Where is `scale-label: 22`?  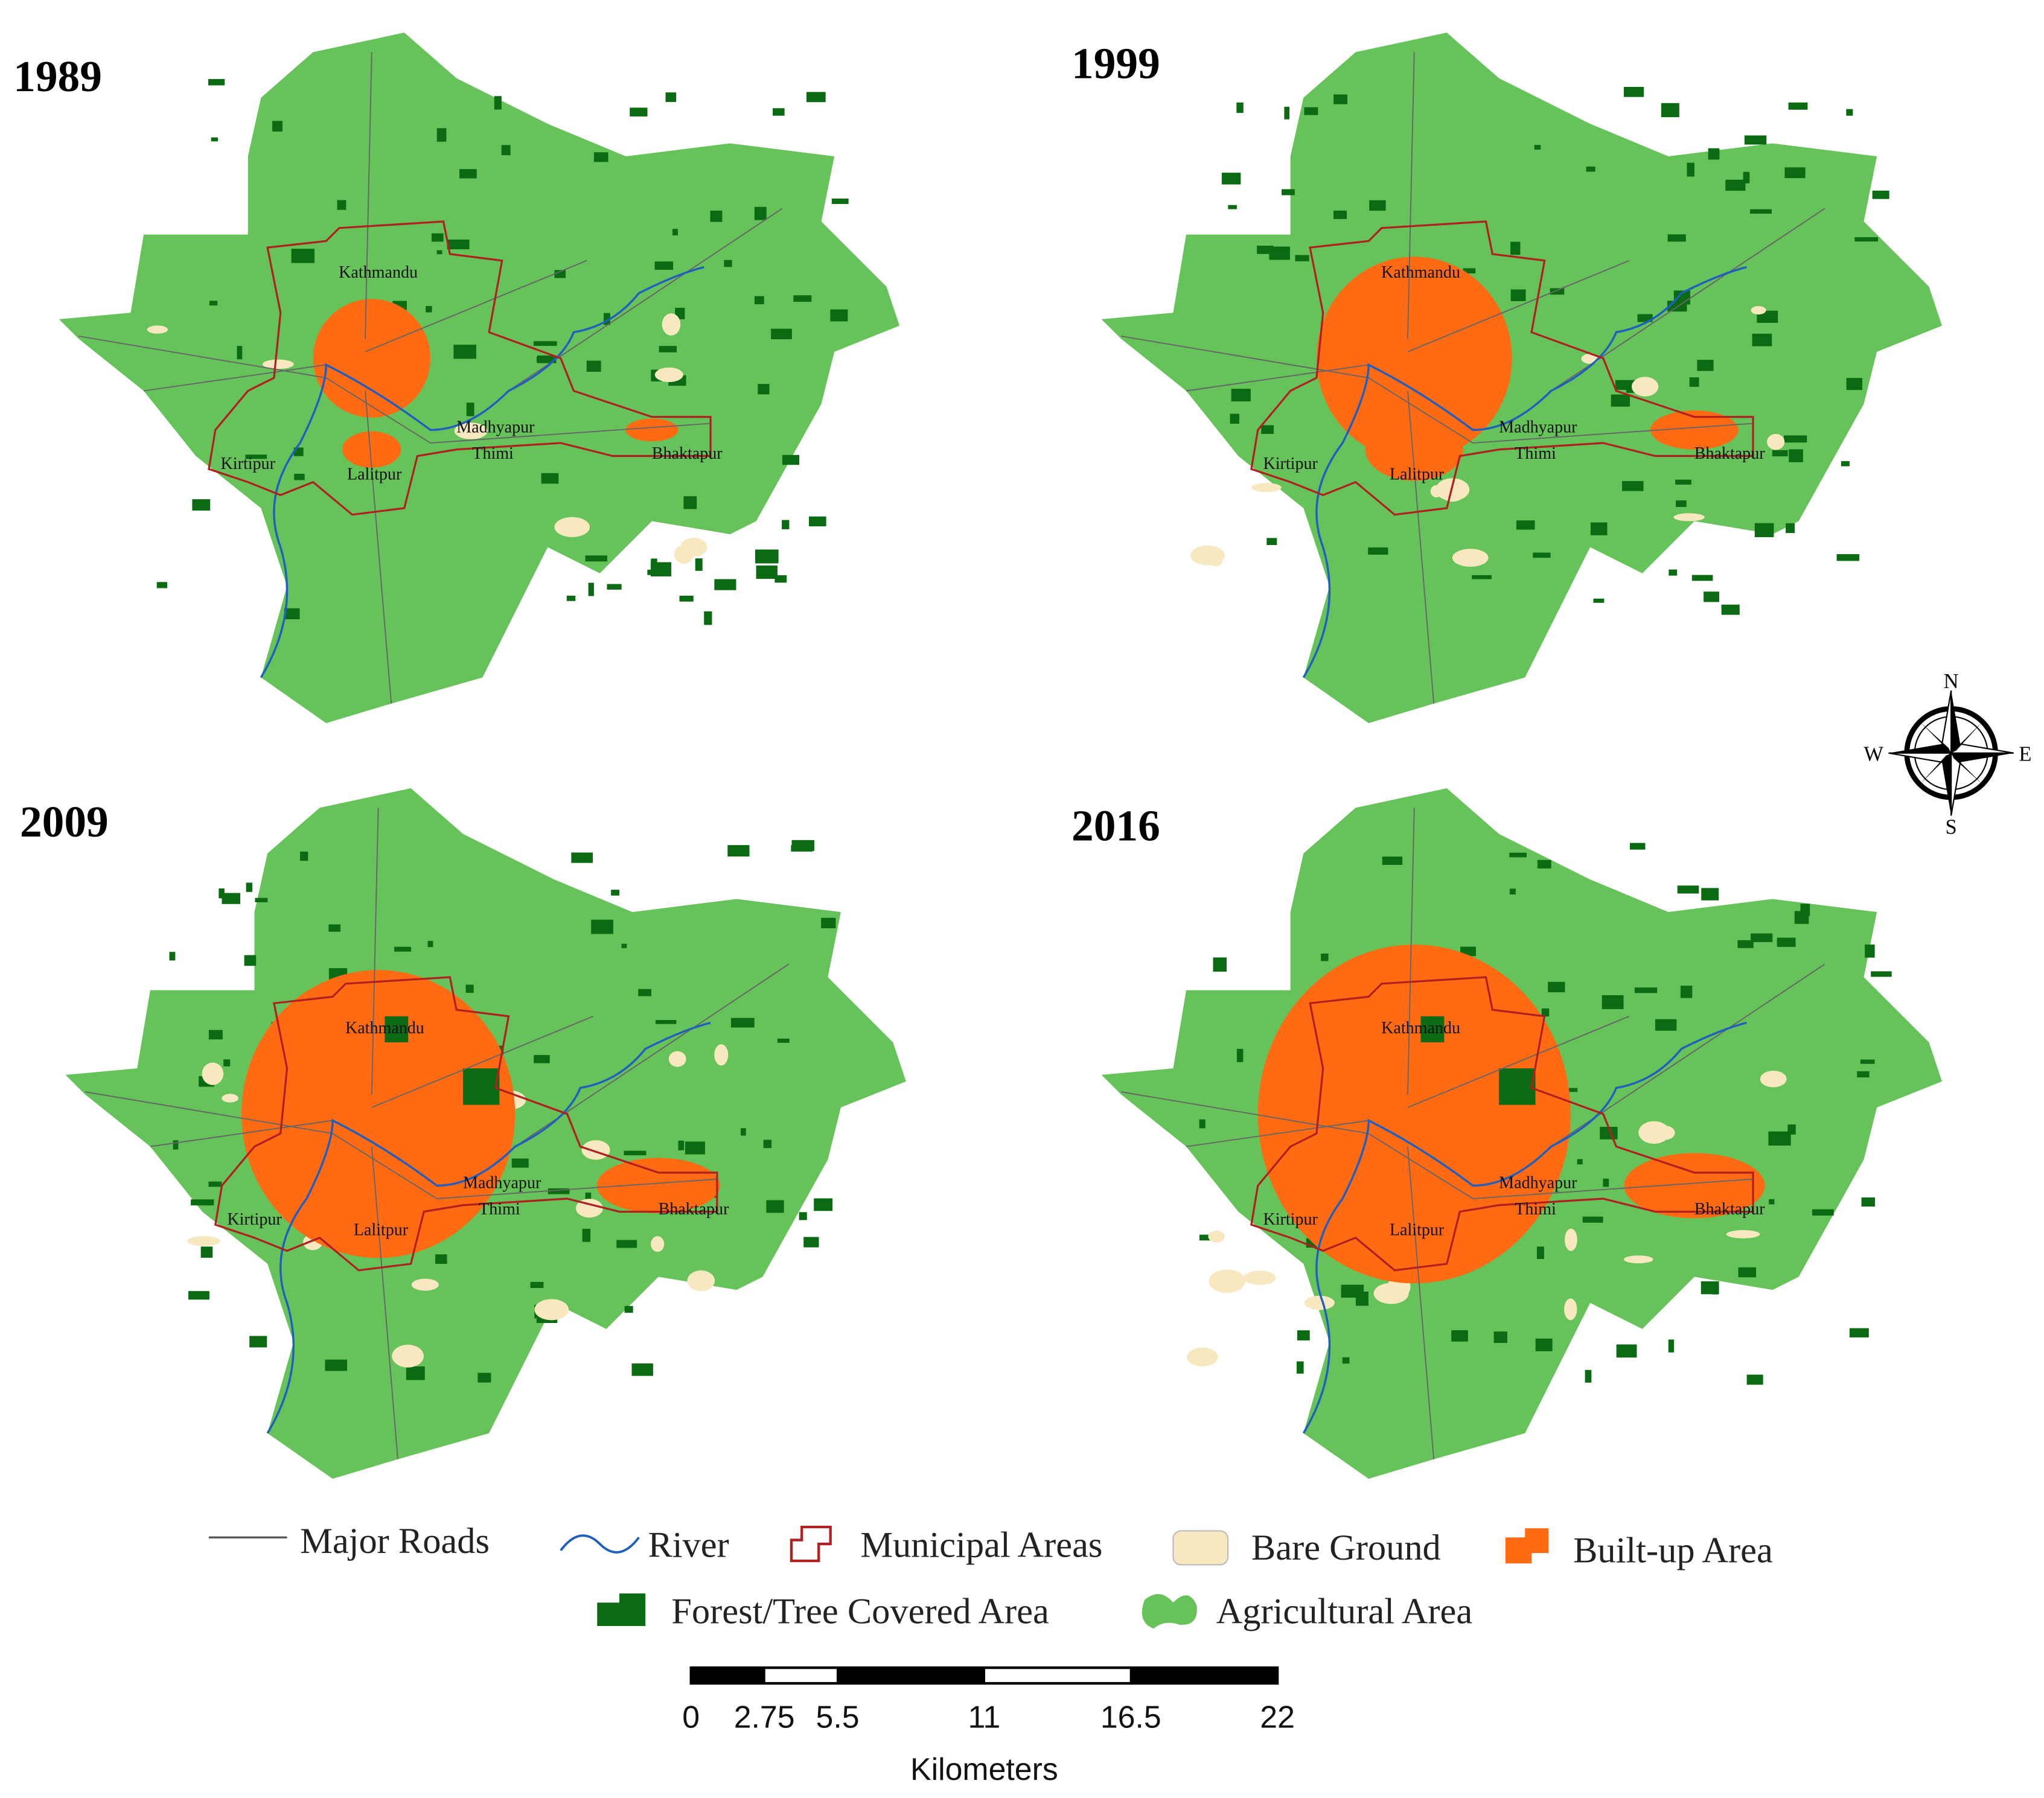
scale-label: 22 is located at coordinates (1277, 1716).